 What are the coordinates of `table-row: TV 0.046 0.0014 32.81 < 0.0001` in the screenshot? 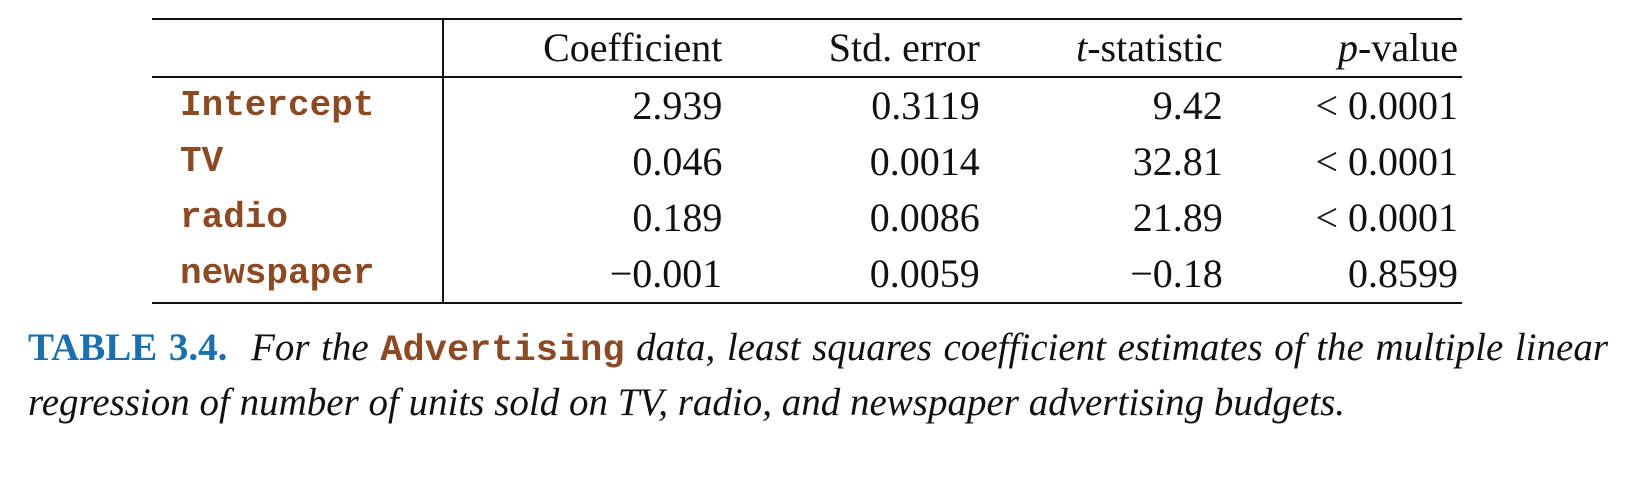 It's located at (807, 162).